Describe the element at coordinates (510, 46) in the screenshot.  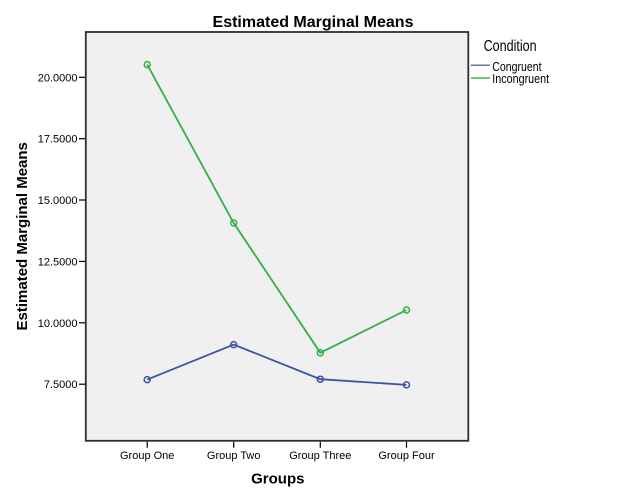
I see `svg-text: Condition` at that location.